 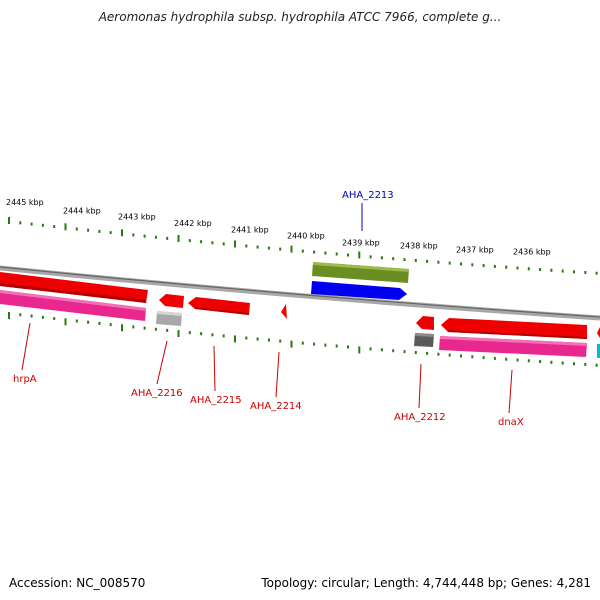 What do you see at coordinates (361, 243) in the screenshot?
I see `tick-label: 2439 kbp` at bounding box center [361, 243].